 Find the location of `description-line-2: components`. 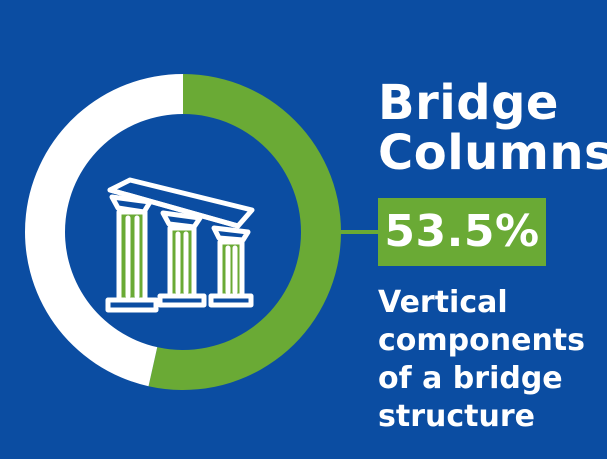

description-line-2: components is located at coordinates (481, 340).